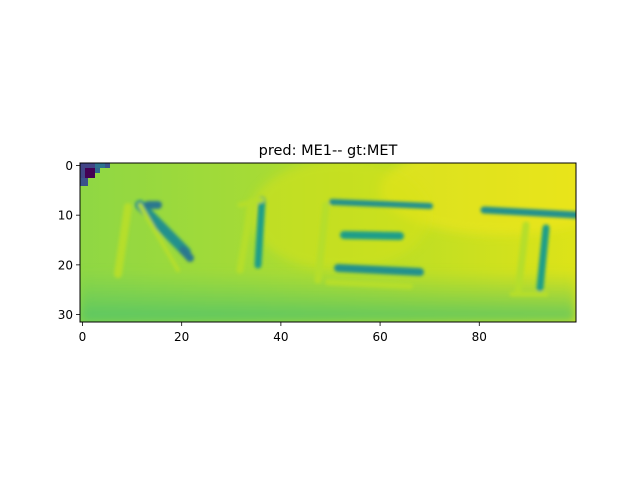 Image resolution: width=640 pixels, height=480 pixels. I want to click on x-tick-label: 60, so click(379, 337).